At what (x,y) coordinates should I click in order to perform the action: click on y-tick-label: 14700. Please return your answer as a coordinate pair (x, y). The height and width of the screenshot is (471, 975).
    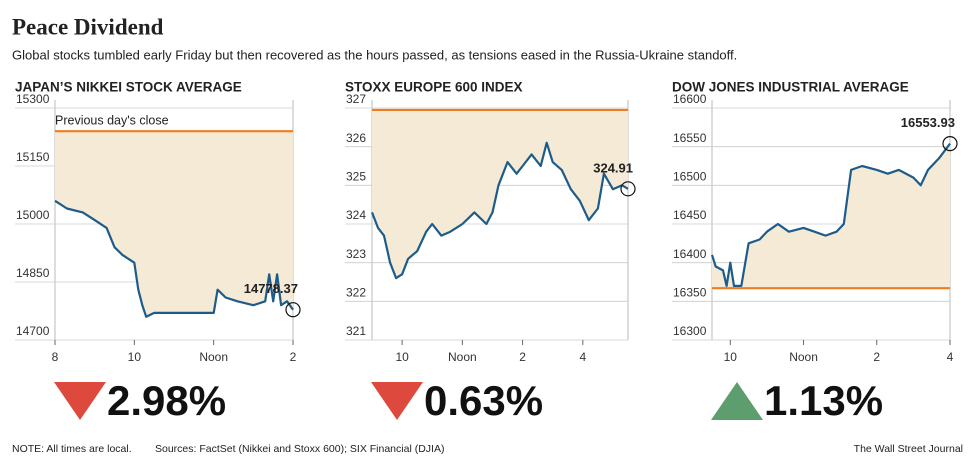
    Looking at the image, I should click on (33, 331).